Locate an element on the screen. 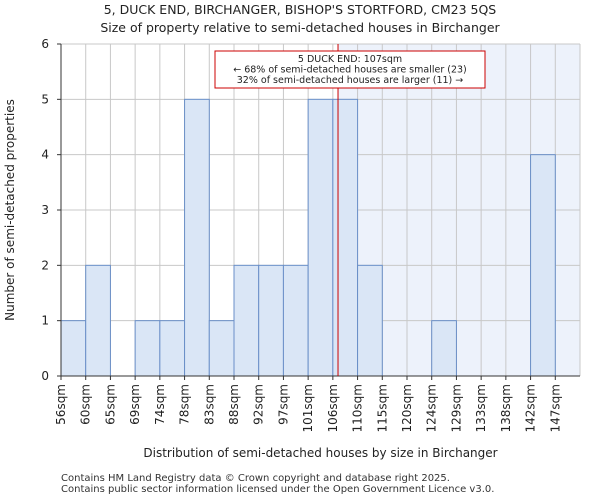  y-tick-label: 2 is located at coordinates (45, 265).